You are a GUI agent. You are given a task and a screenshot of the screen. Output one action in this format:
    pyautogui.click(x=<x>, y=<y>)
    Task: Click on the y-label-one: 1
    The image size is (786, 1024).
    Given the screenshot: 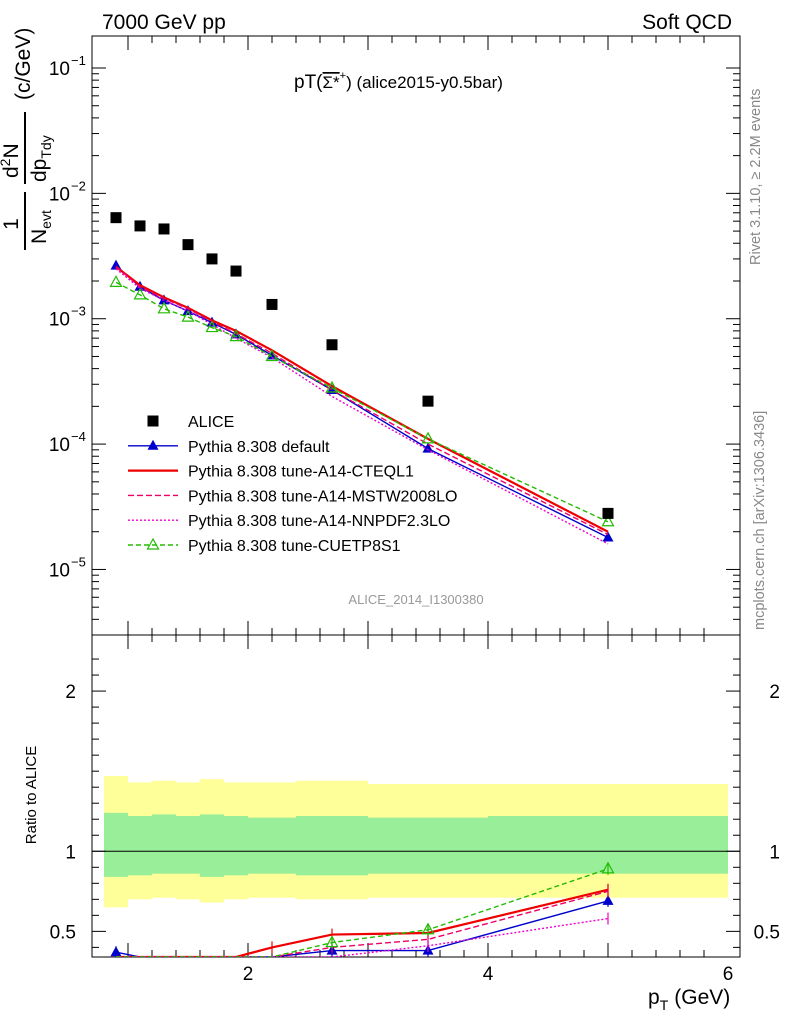 What is the action you would take?
    pyautogui.click(x=11, y=224)
    